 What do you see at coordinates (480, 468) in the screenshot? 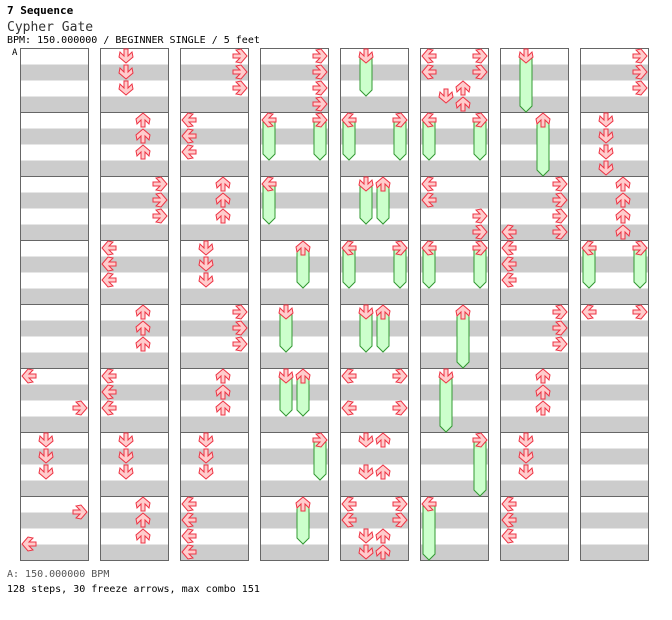
I see `freeze-body-right` at bounding box center [480, 468].